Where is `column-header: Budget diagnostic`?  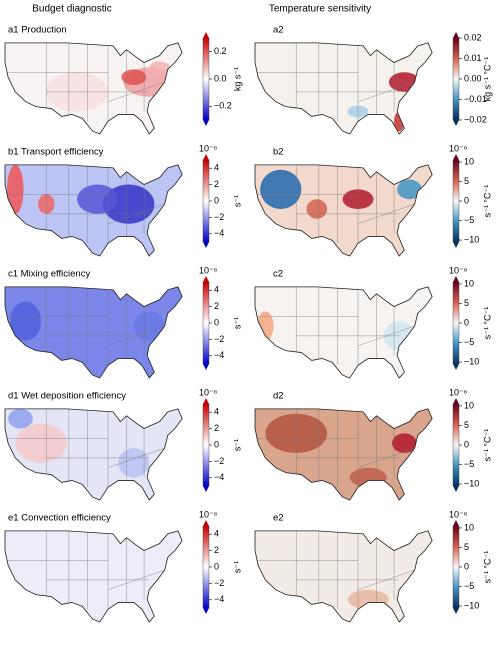
column-header: Budget diagnostic is located at coordinates (72, 9).